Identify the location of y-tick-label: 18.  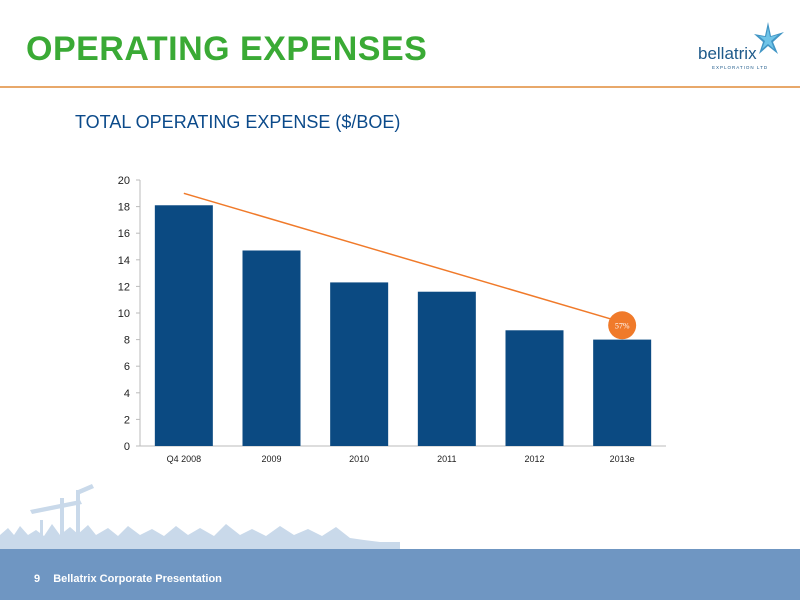
(124, 208).